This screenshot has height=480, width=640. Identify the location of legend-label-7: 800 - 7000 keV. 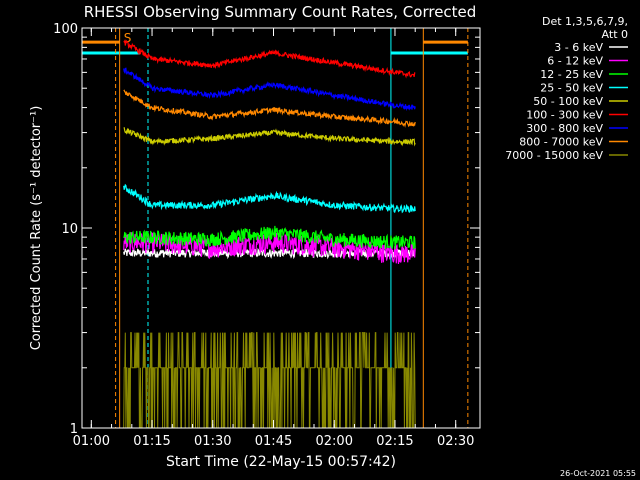
(561, 142).